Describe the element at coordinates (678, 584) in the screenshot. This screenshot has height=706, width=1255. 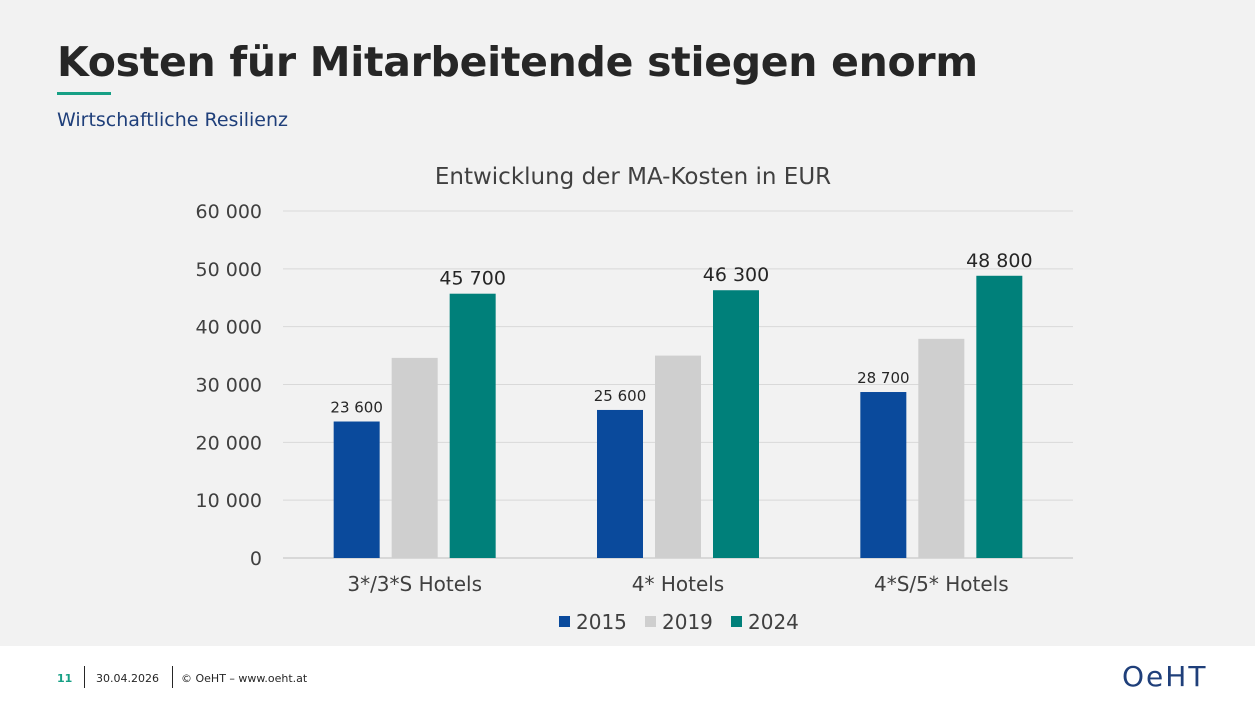
I see `x-category-label: 4* Hotels` at that location.